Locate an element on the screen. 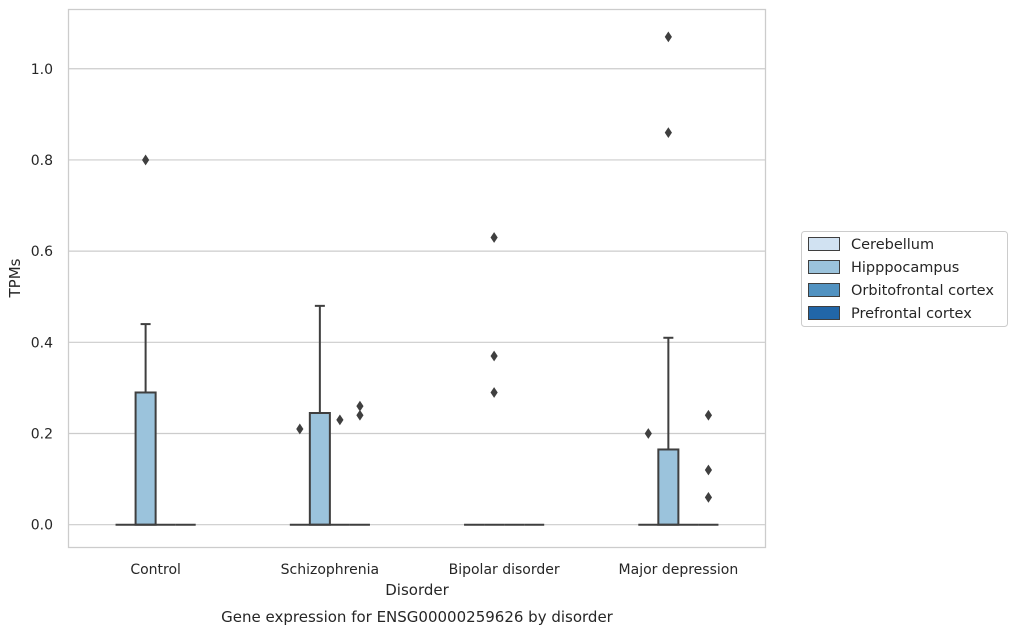  x-axis-title: Disorder is located at coordinates (417, 590).